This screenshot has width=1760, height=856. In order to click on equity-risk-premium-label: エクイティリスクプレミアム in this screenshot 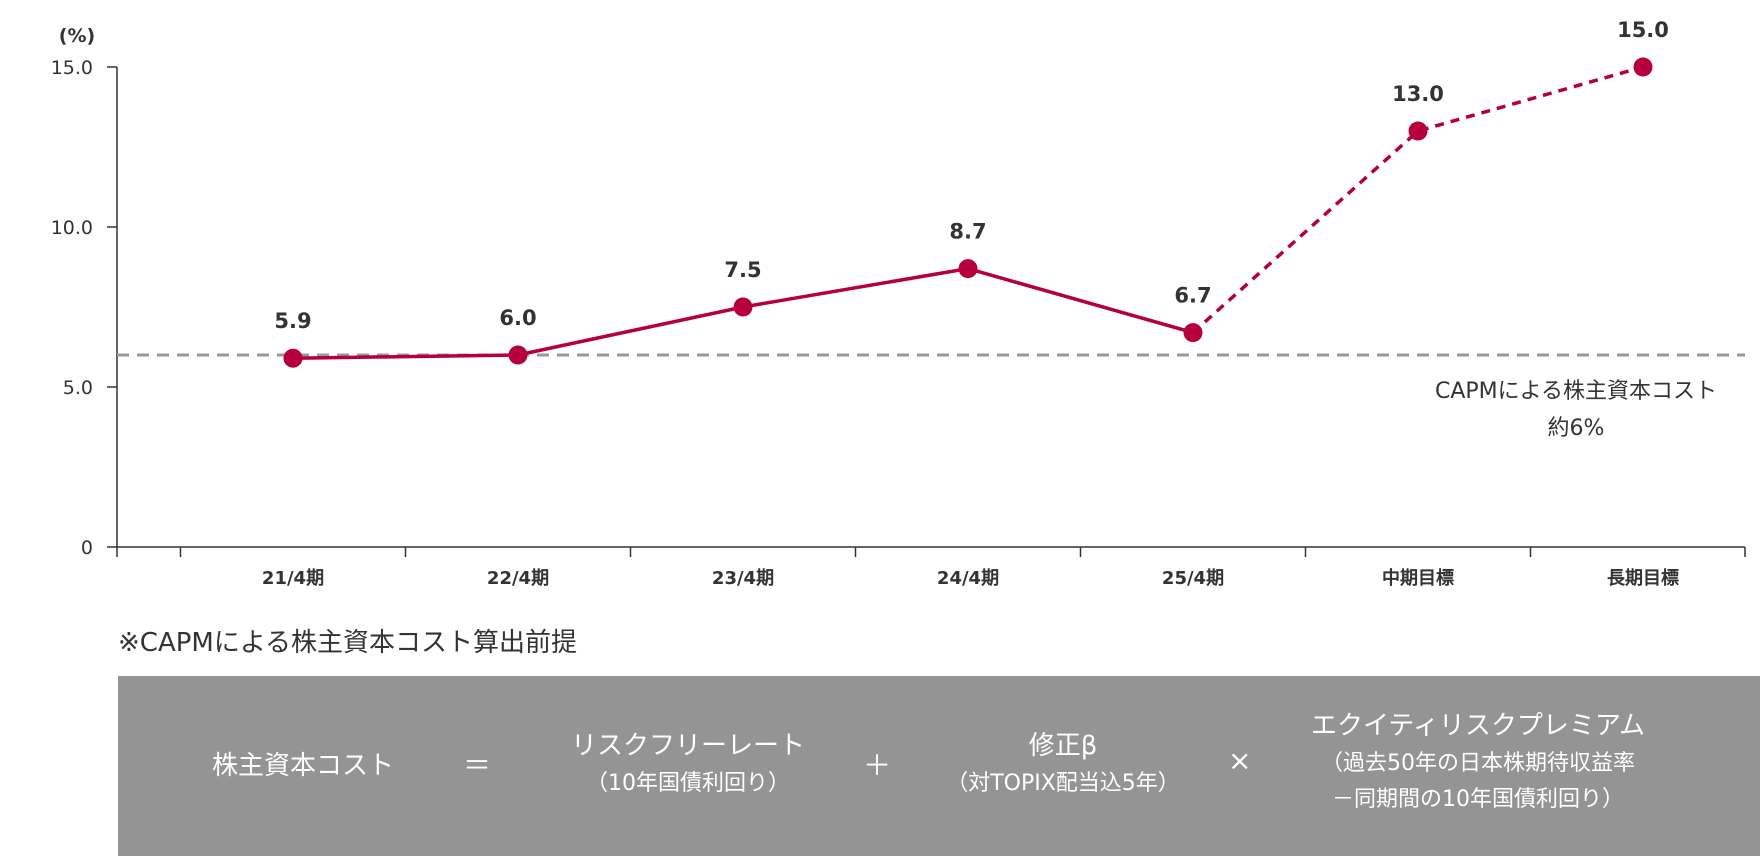, I will do `click(1478, 726)`.